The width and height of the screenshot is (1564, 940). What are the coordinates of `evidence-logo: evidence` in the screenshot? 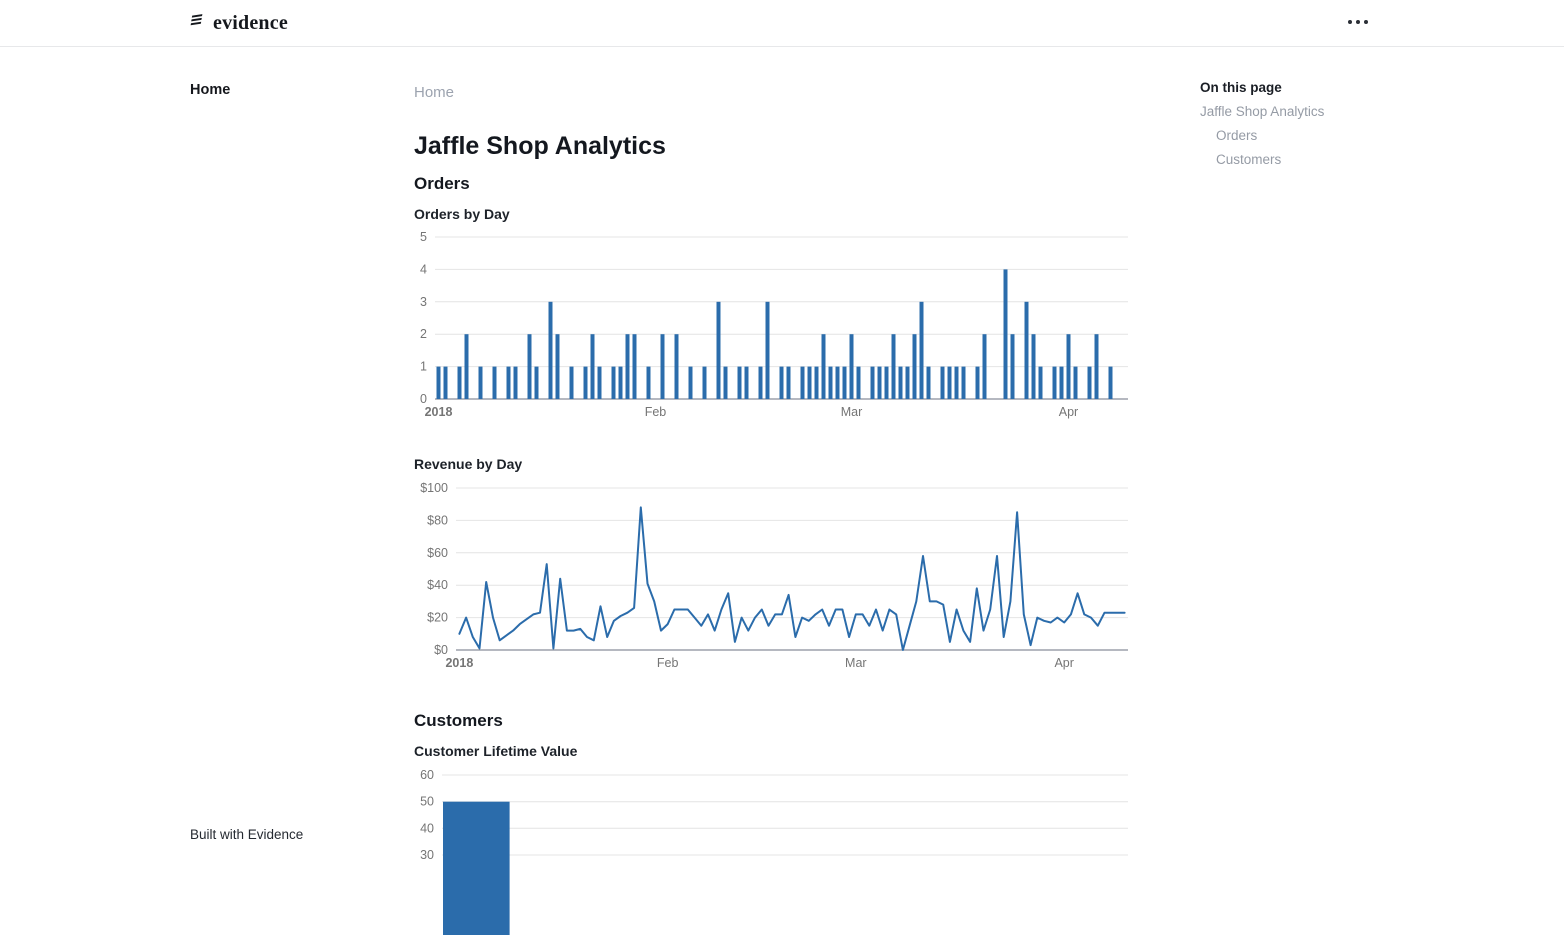 It's located at (238, 23).